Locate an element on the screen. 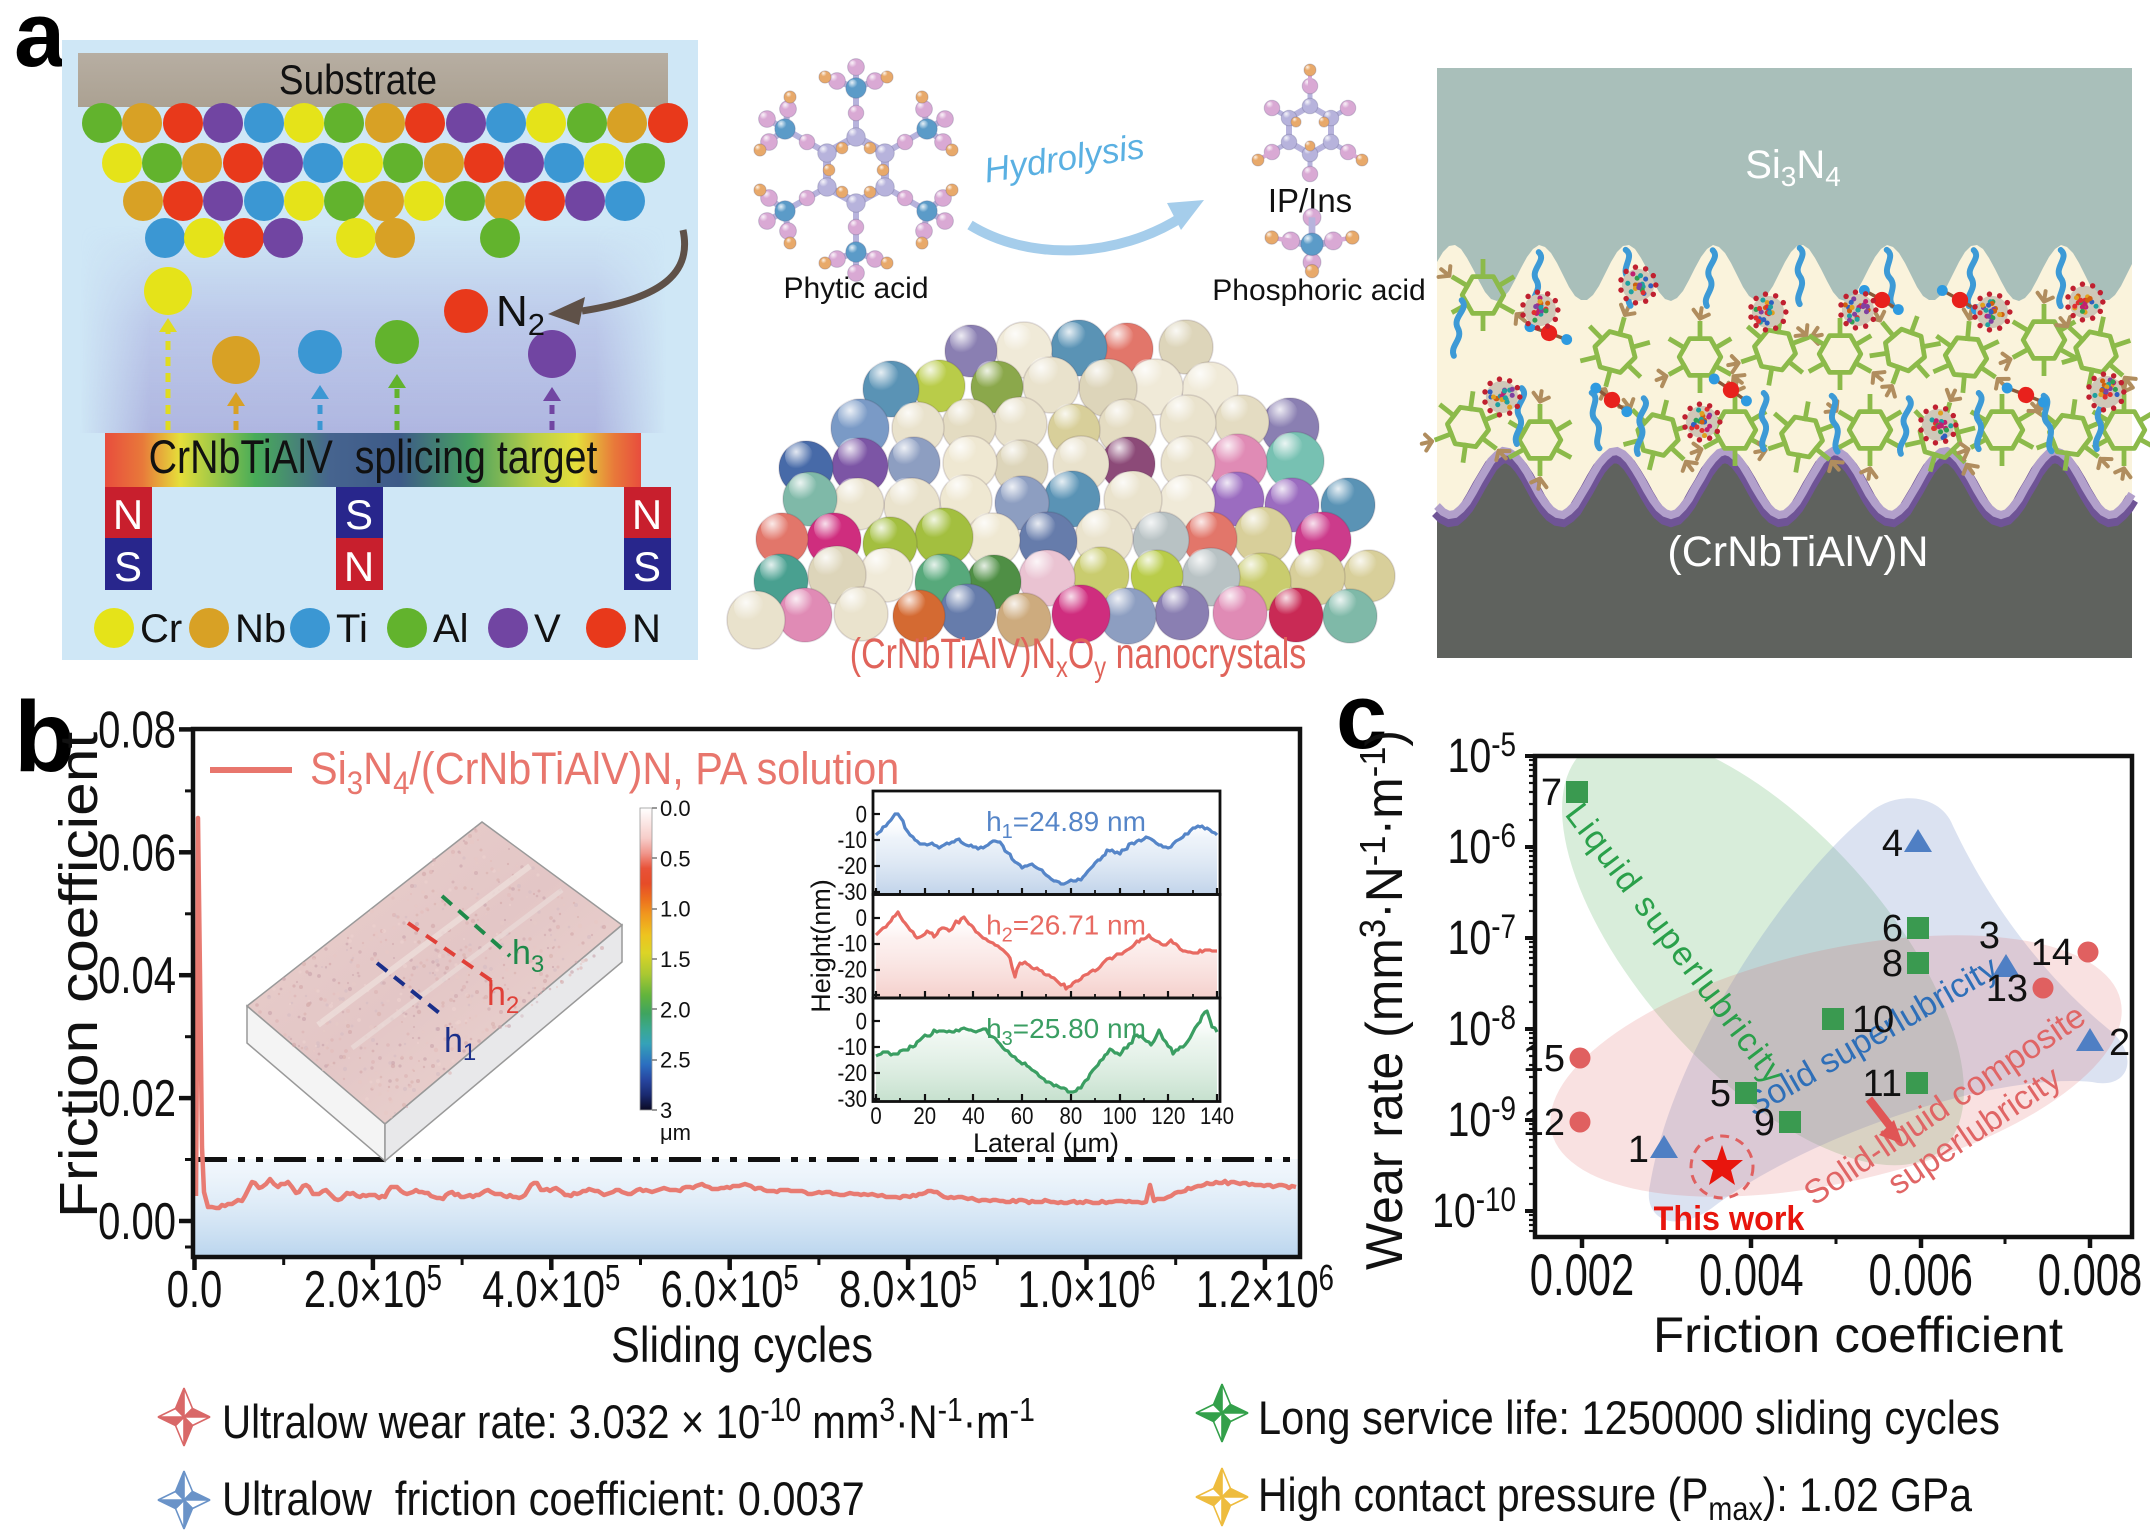 The width and height of the screenshot is (2150, 1539). svg-text: 10 is located at coordinates (1873, 1020).